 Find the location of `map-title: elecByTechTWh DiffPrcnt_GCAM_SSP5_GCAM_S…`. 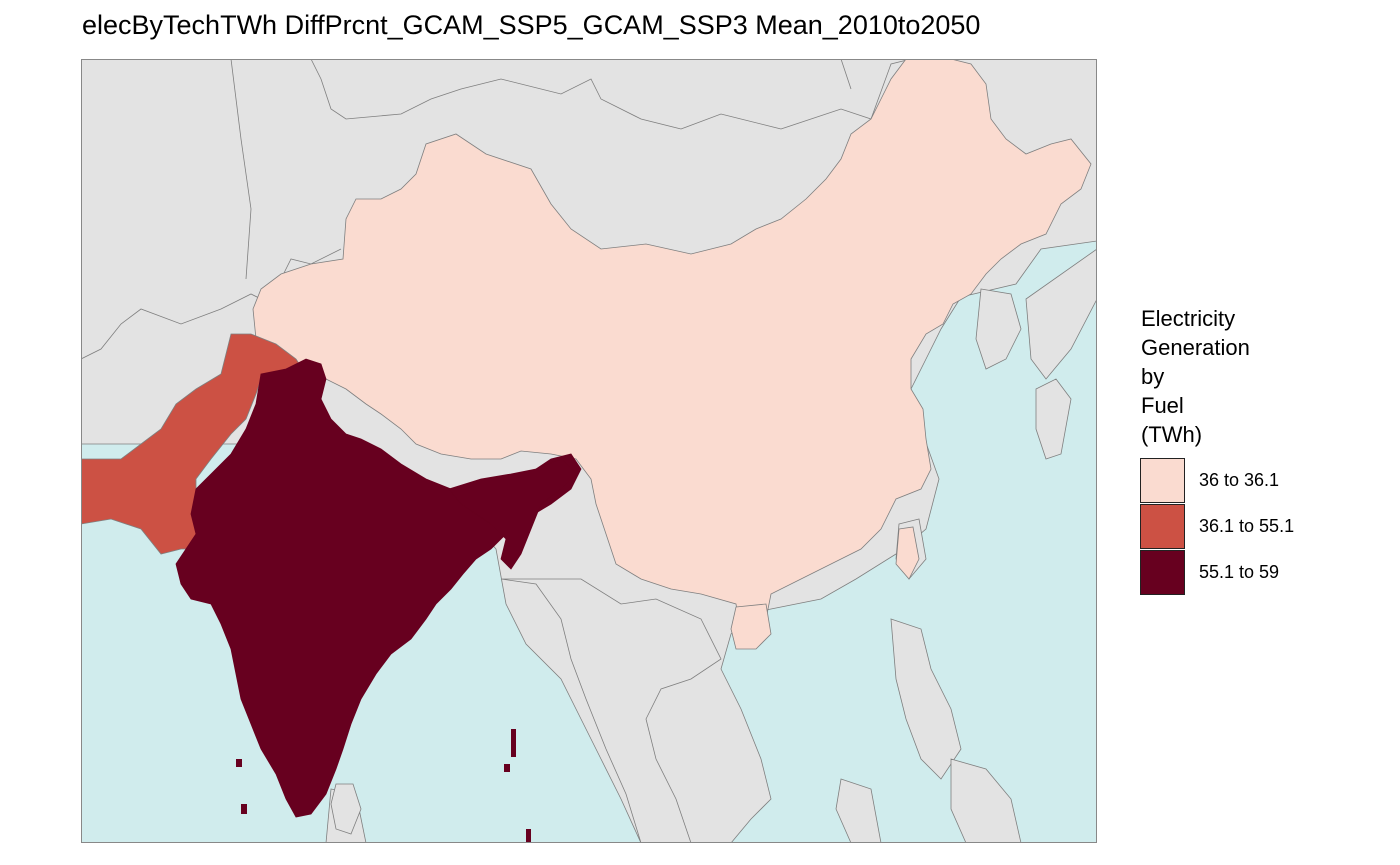

map-title: elecByTechTWh DiffPrcnt_GCAM_SSP5_GCAM_S… is located at coordinates (531, 25).